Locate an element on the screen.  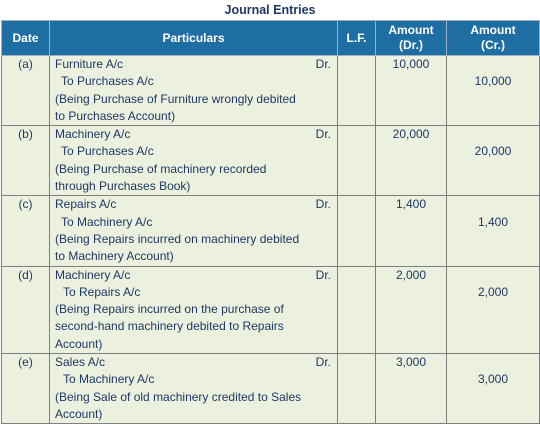
debit-account: Repairs A/c is located at coordinates (86, 204).